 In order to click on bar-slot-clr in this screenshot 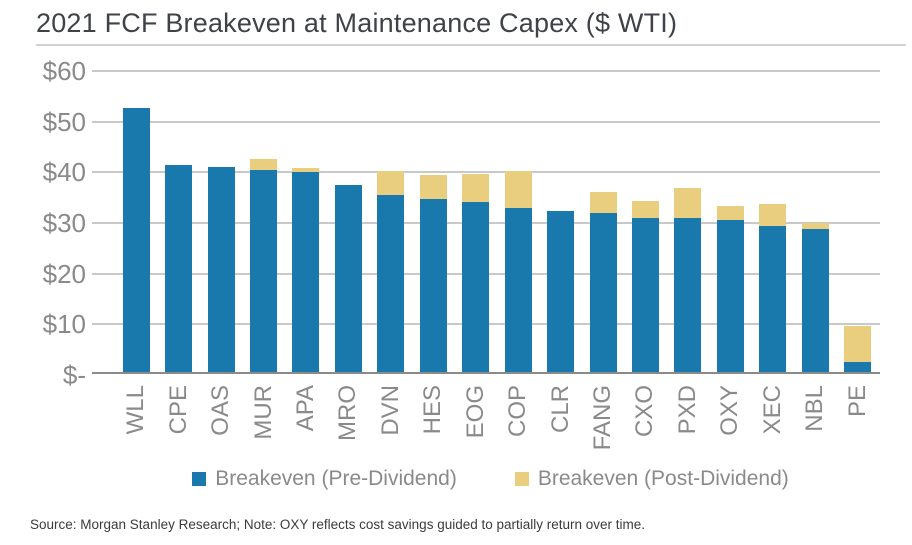, I will do `click(560, 222)`.